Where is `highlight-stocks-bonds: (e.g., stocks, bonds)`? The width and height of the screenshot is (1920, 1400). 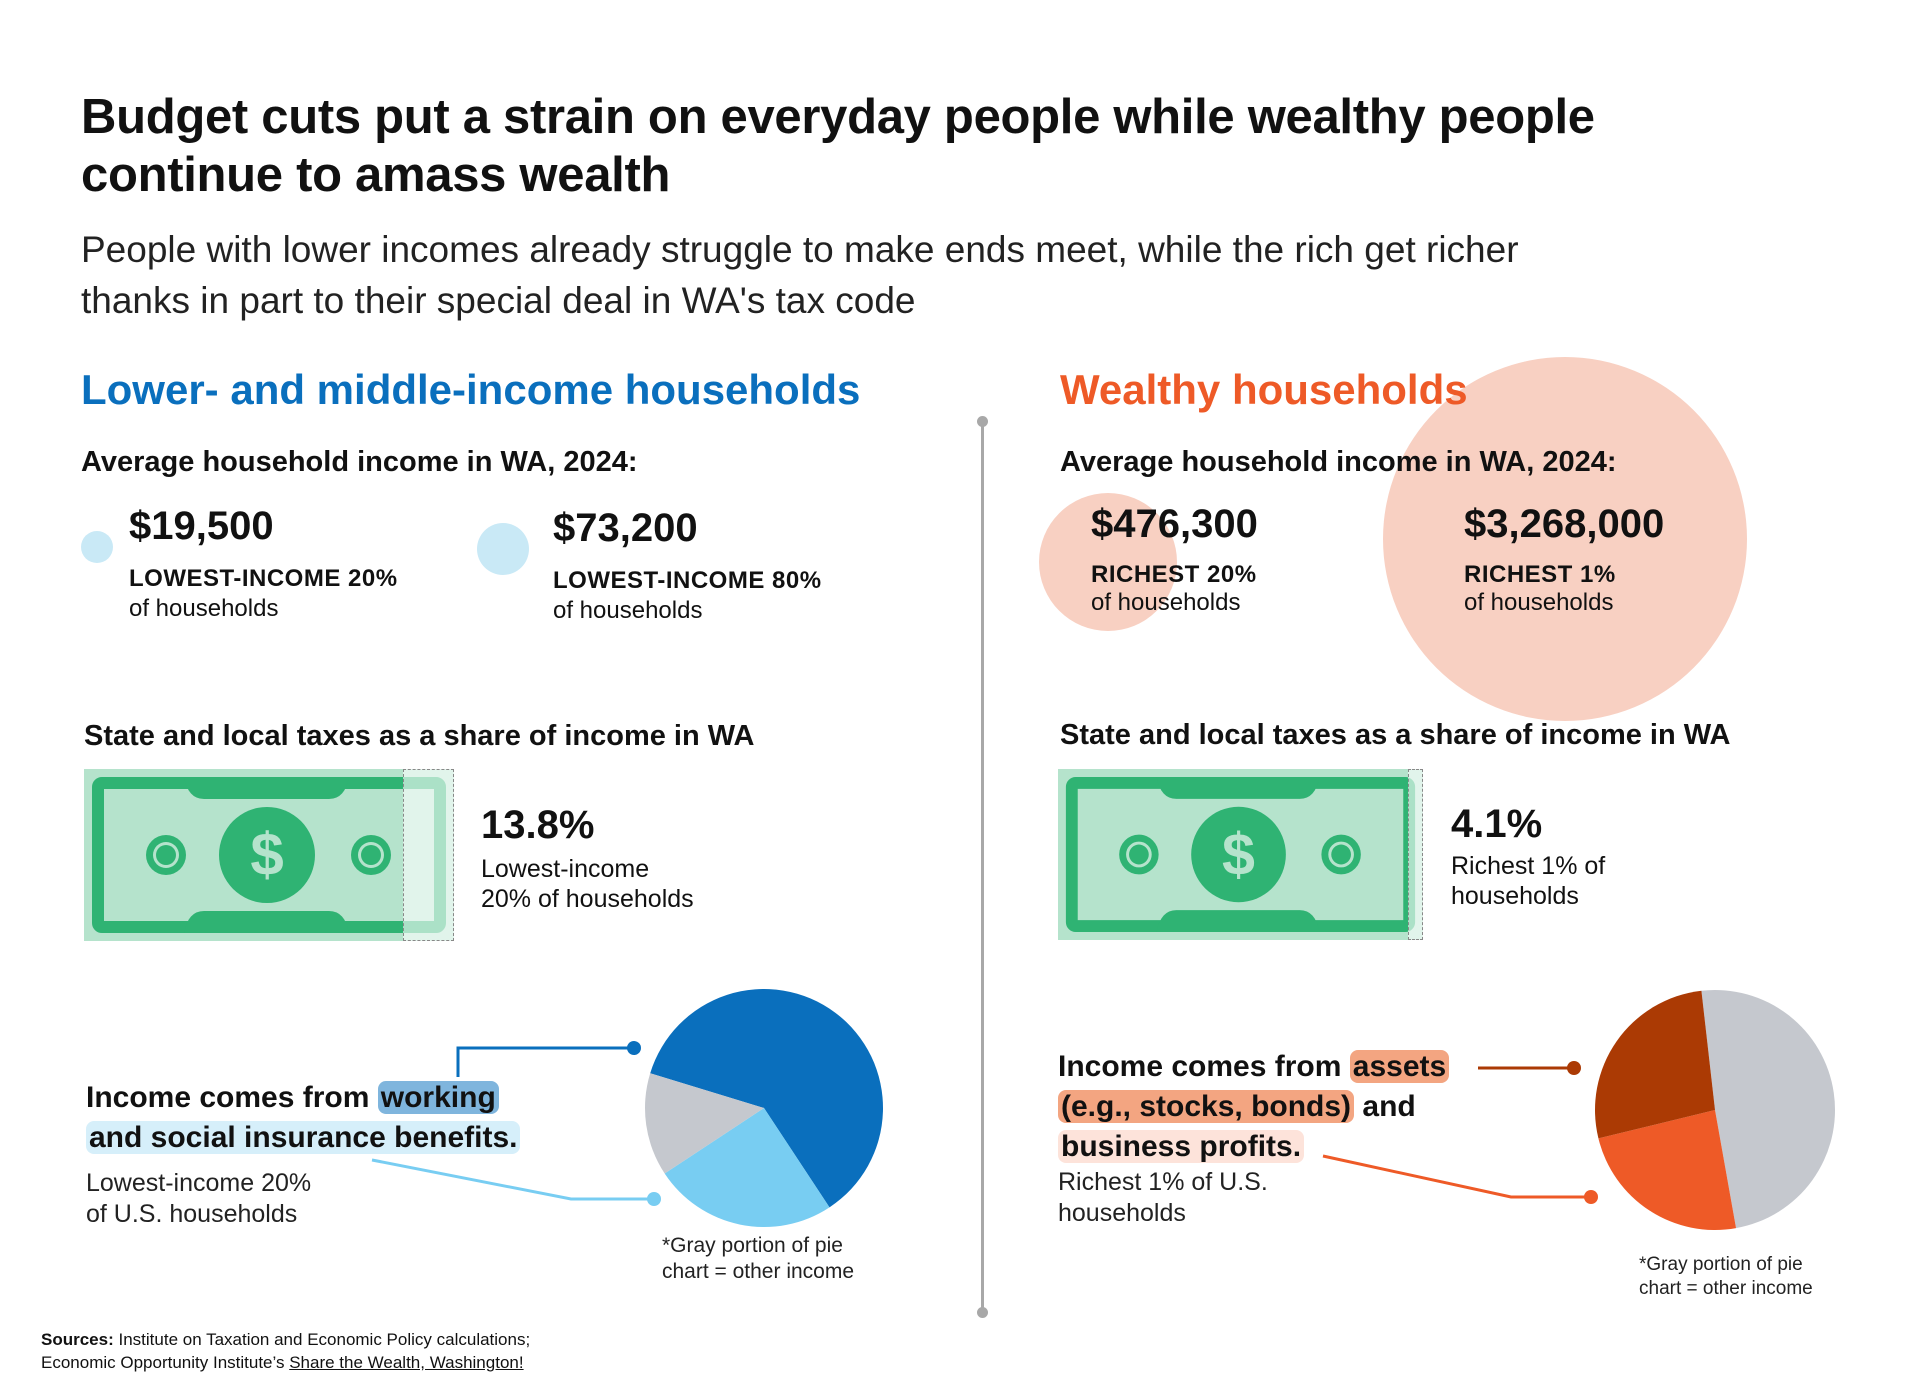
highlight-stocks-bonds: (e.g., stocks, bonds) is located at coordinates (1206, 1106).